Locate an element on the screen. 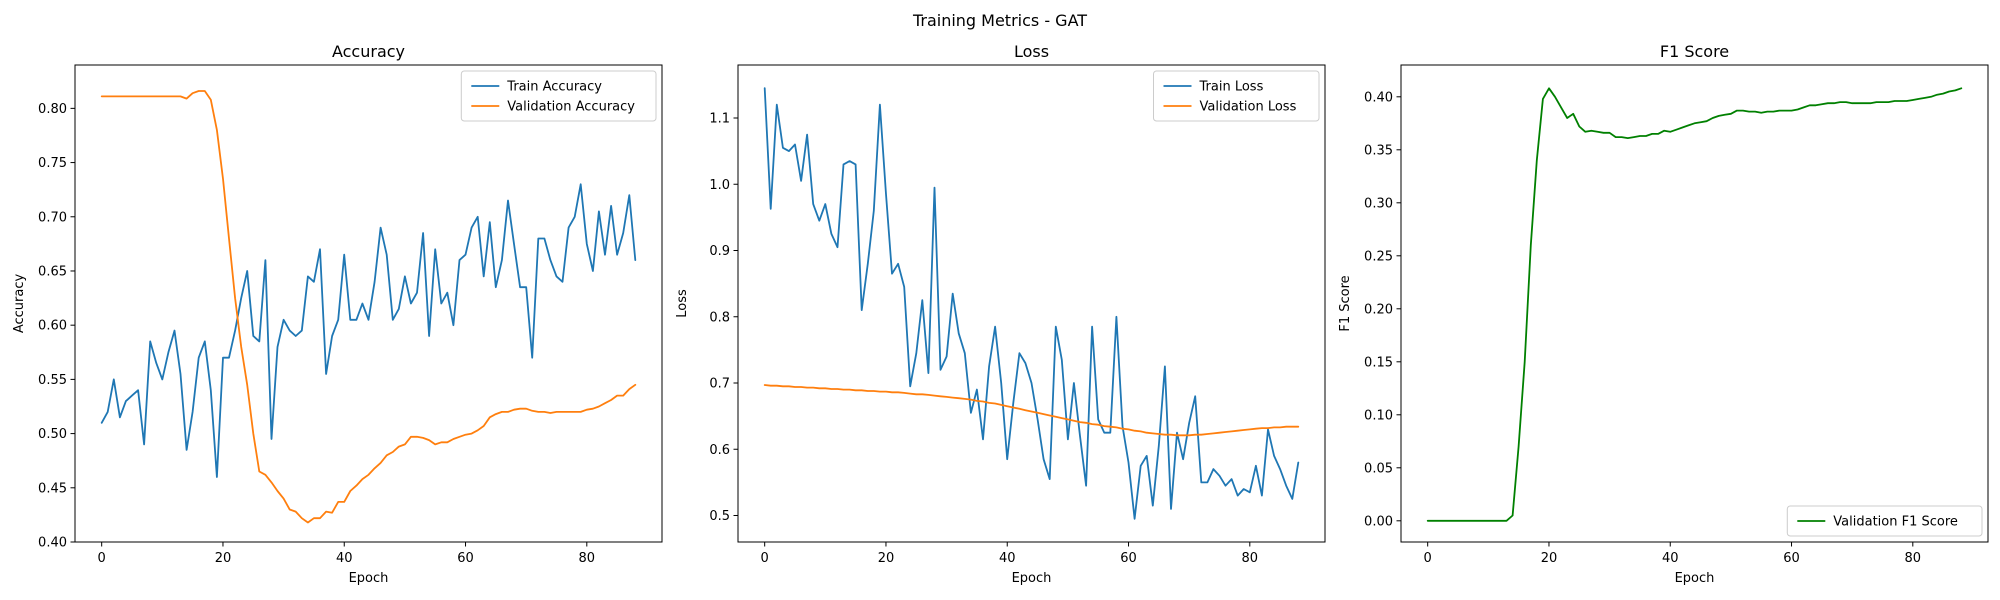 Image resolution: width=2000 pixels, height=600 pixels. subplot-title: Accuracy is located at coordinates (368, 51).